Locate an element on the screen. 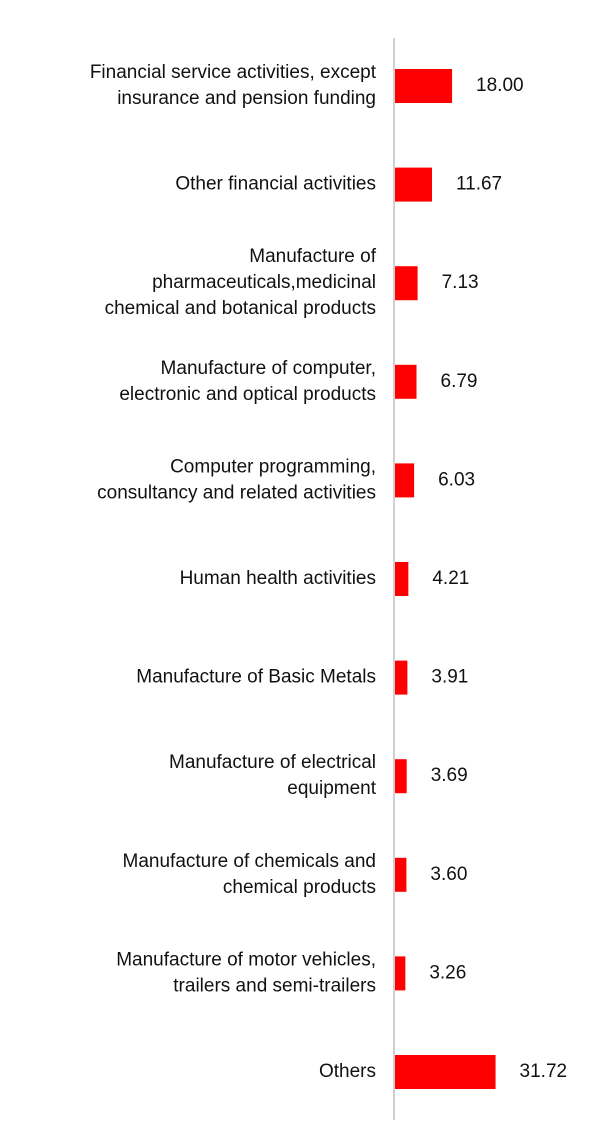  category-tick-label: Manufacture of Basic Metals is located at coordinates (256, 677).